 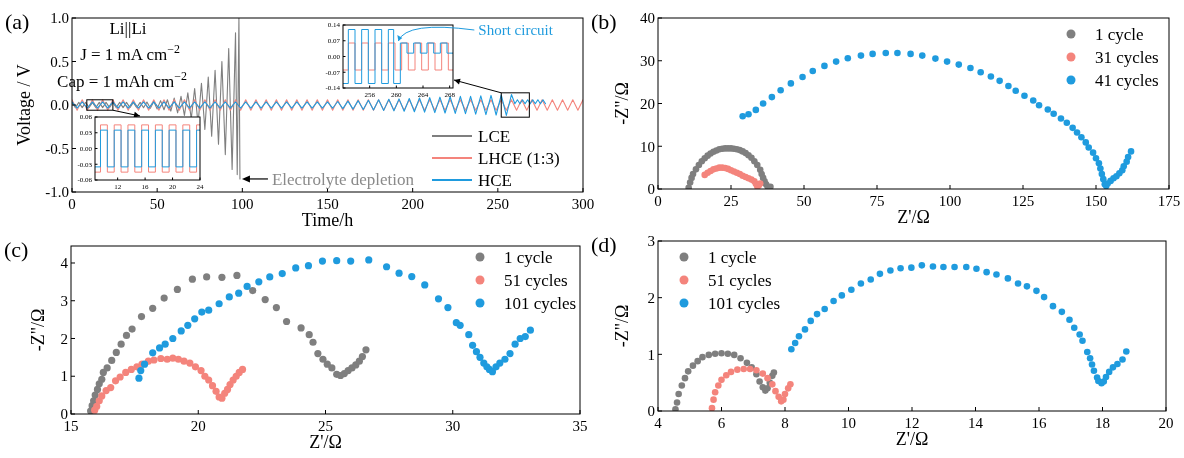 I want to click on y-tick-label: 40, so click(x=647, y=18).